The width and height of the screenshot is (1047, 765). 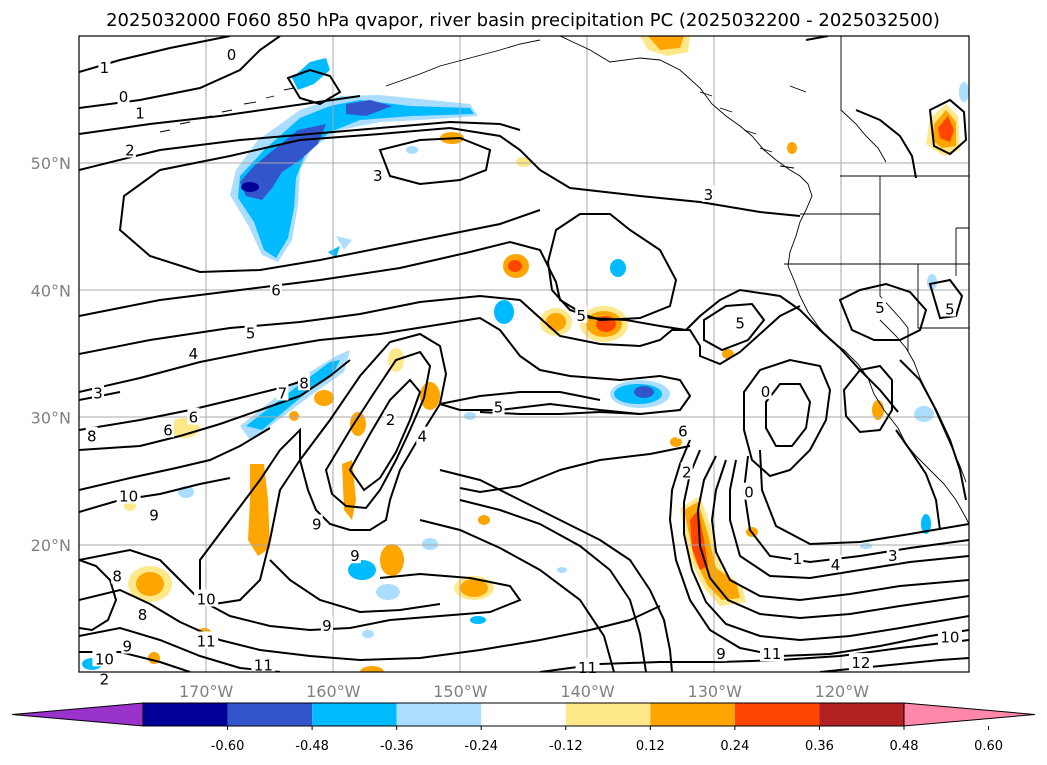 What do you see at coordinates (842, 691) in the screenshot?
I see `lon-tick-label: 120°W` at bounding box center [842, 691].